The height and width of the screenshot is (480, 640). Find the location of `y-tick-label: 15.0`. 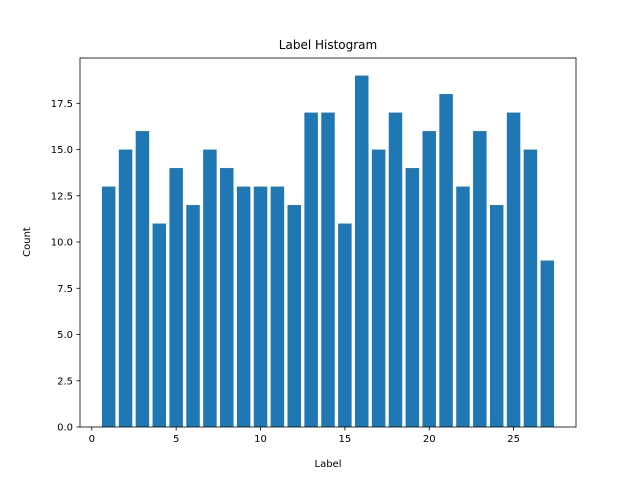

y-tick-label: 15.0 is located at coordinates (62, 150).